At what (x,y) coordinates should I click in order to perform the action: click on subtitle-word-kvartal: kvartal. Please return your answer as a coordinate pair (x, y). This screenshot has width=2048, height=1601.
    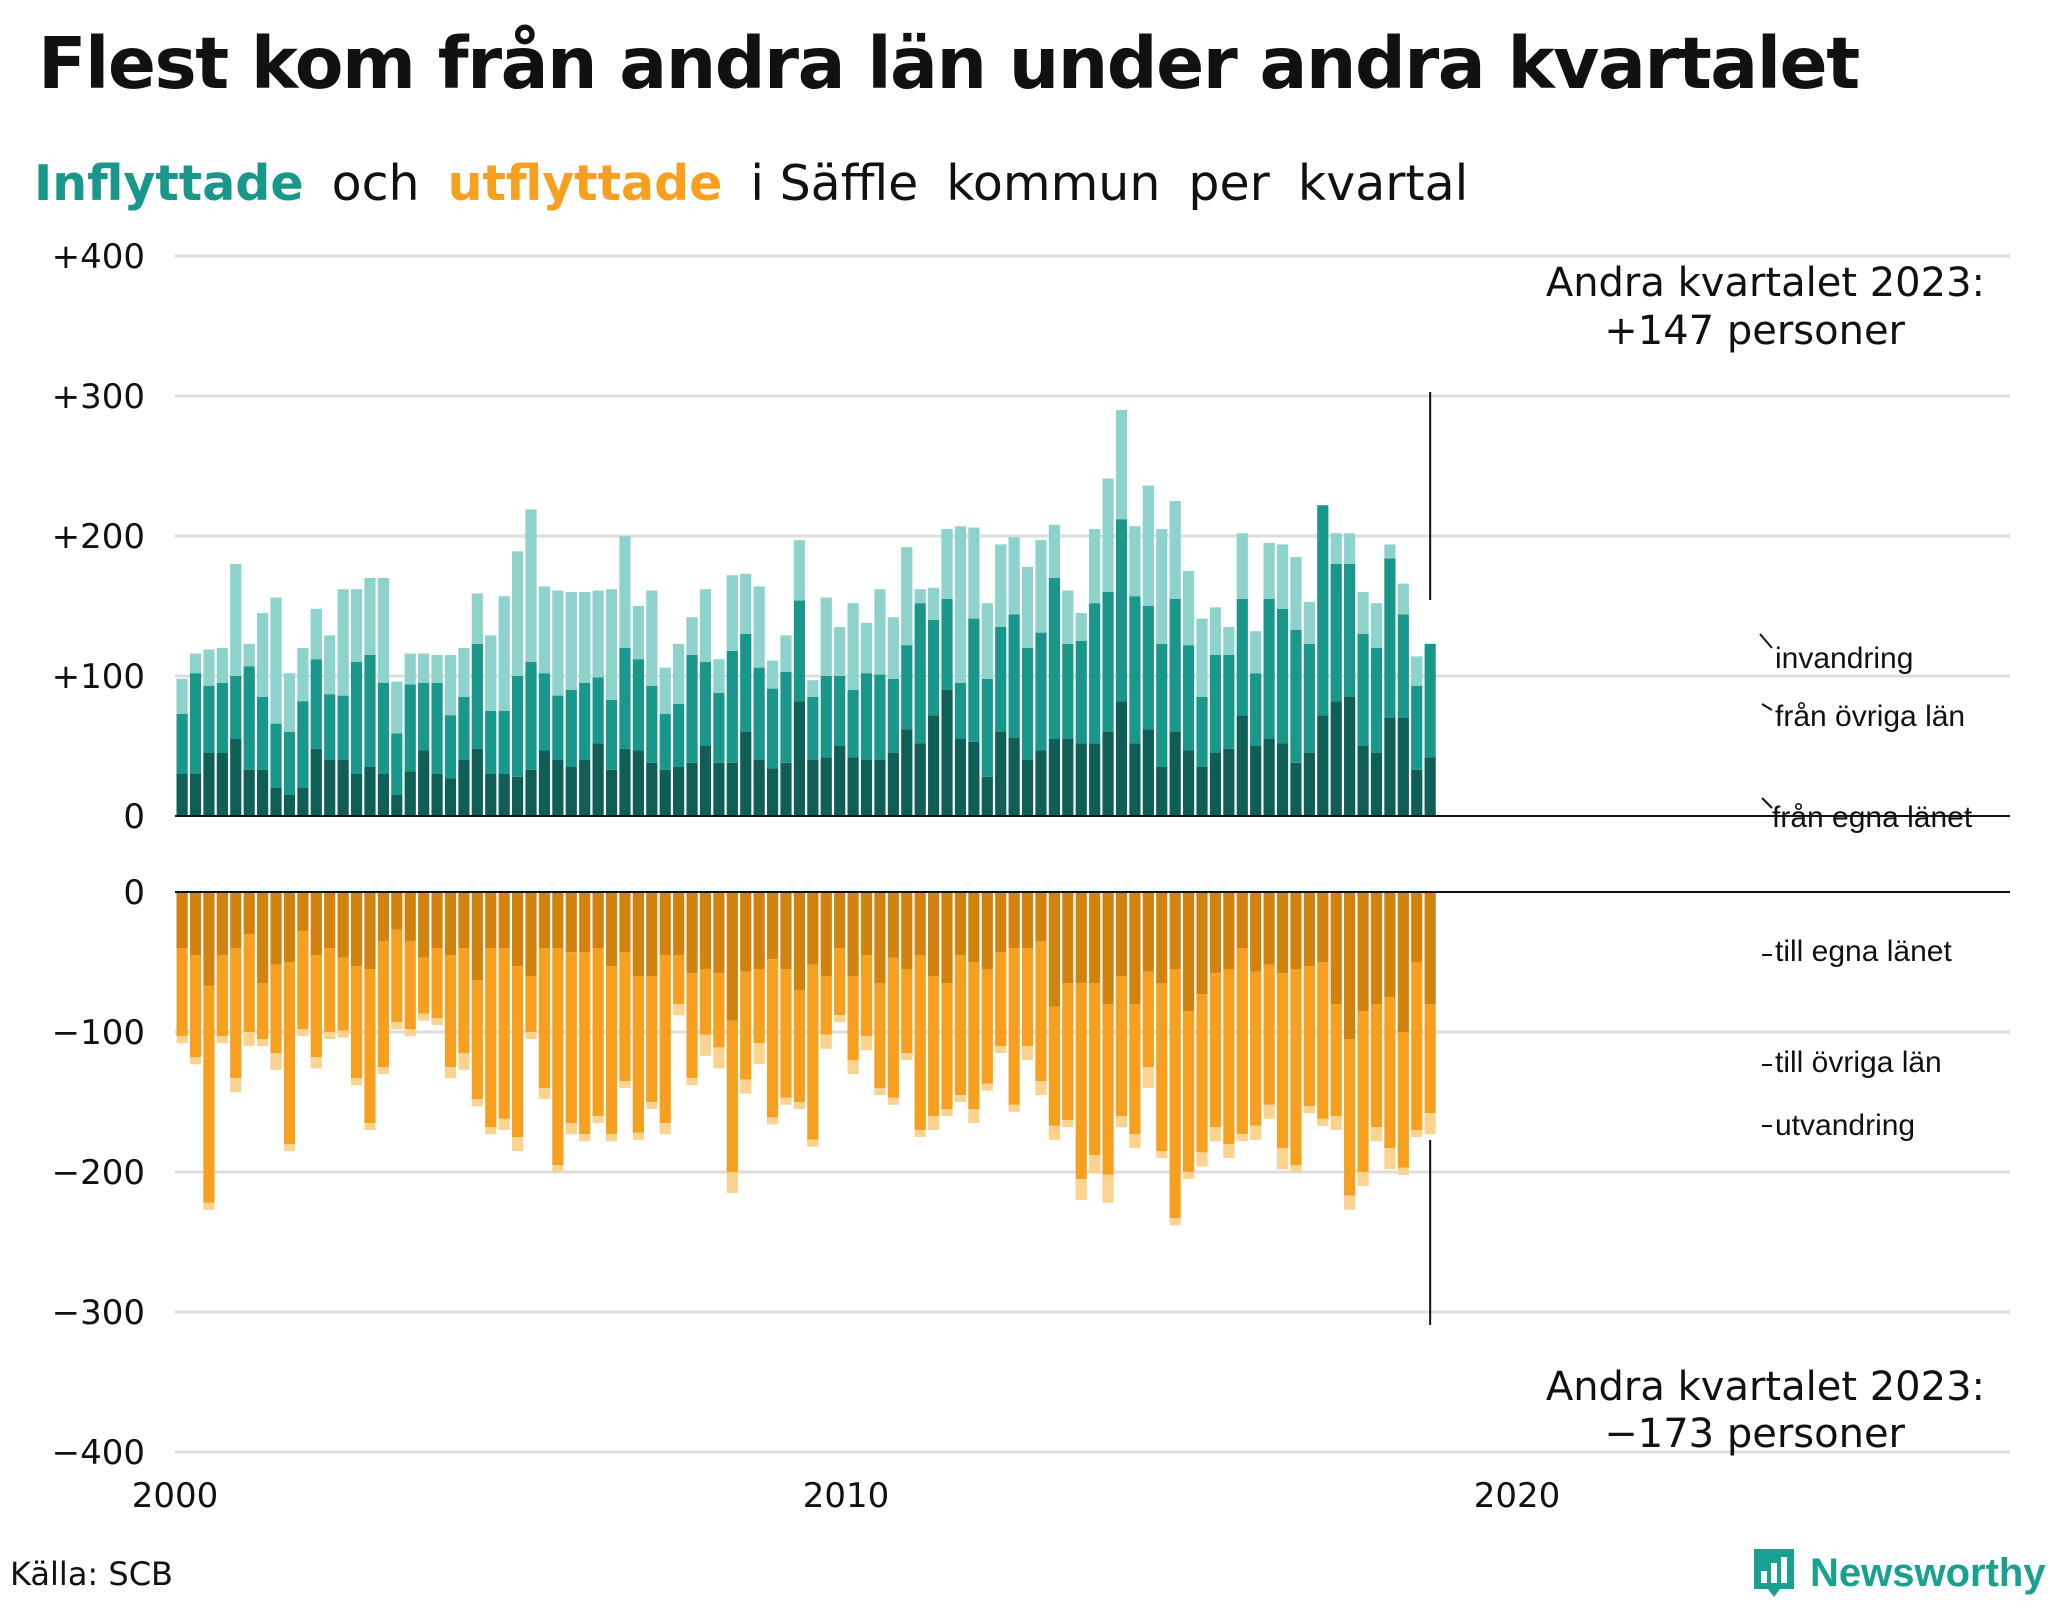
    Looking at the image, I should click on (1383, 183).